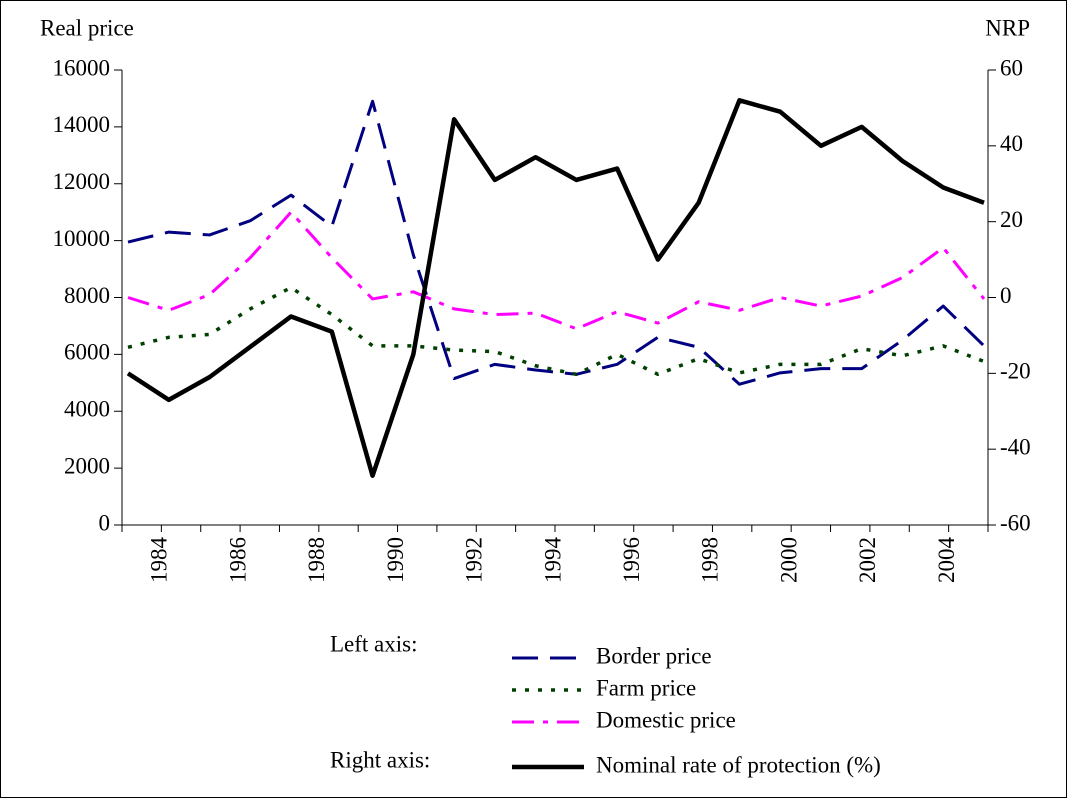 The image size is (1067, 798). What do you see at coordinates (474, 560) in the screenshot?
I see `x-tick-label: 1992` at bounding box center [474, 560].